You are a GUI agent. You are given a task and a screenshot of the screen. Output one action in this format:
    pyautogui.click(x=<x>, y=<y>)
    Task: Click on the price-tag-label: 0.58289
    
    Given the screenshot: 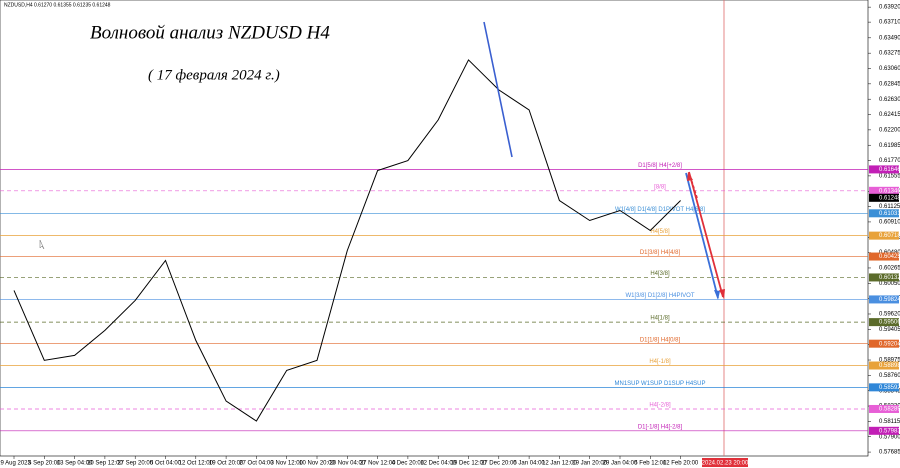 What is the action you would take?
    pyautogui.click(x=889, y=410)
    